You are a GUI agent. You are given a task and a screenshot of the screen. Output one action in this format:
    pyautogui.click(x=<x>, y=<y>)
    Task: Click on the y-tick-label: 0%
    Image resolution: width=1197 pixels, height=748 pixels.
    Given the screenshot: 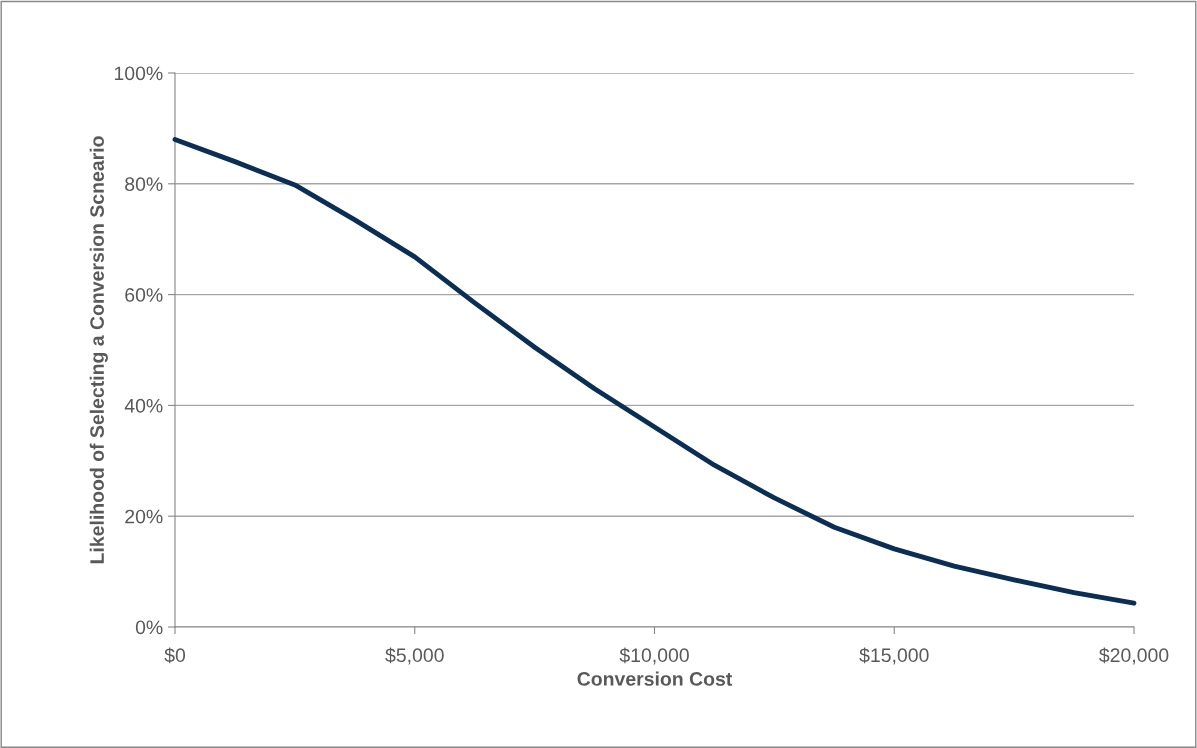 What is the action you would take?
    pyautogui.click(x=149, y=627)
    